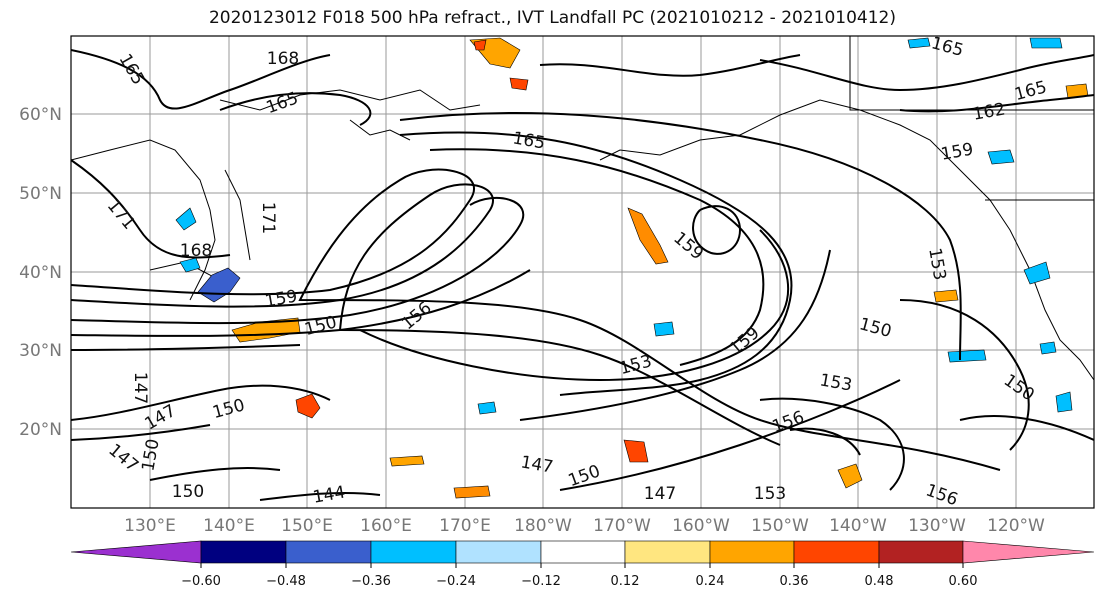 The height and width of the screenshot is (601, 1105). I want to click on contour-label: 171, so click(268, 218).